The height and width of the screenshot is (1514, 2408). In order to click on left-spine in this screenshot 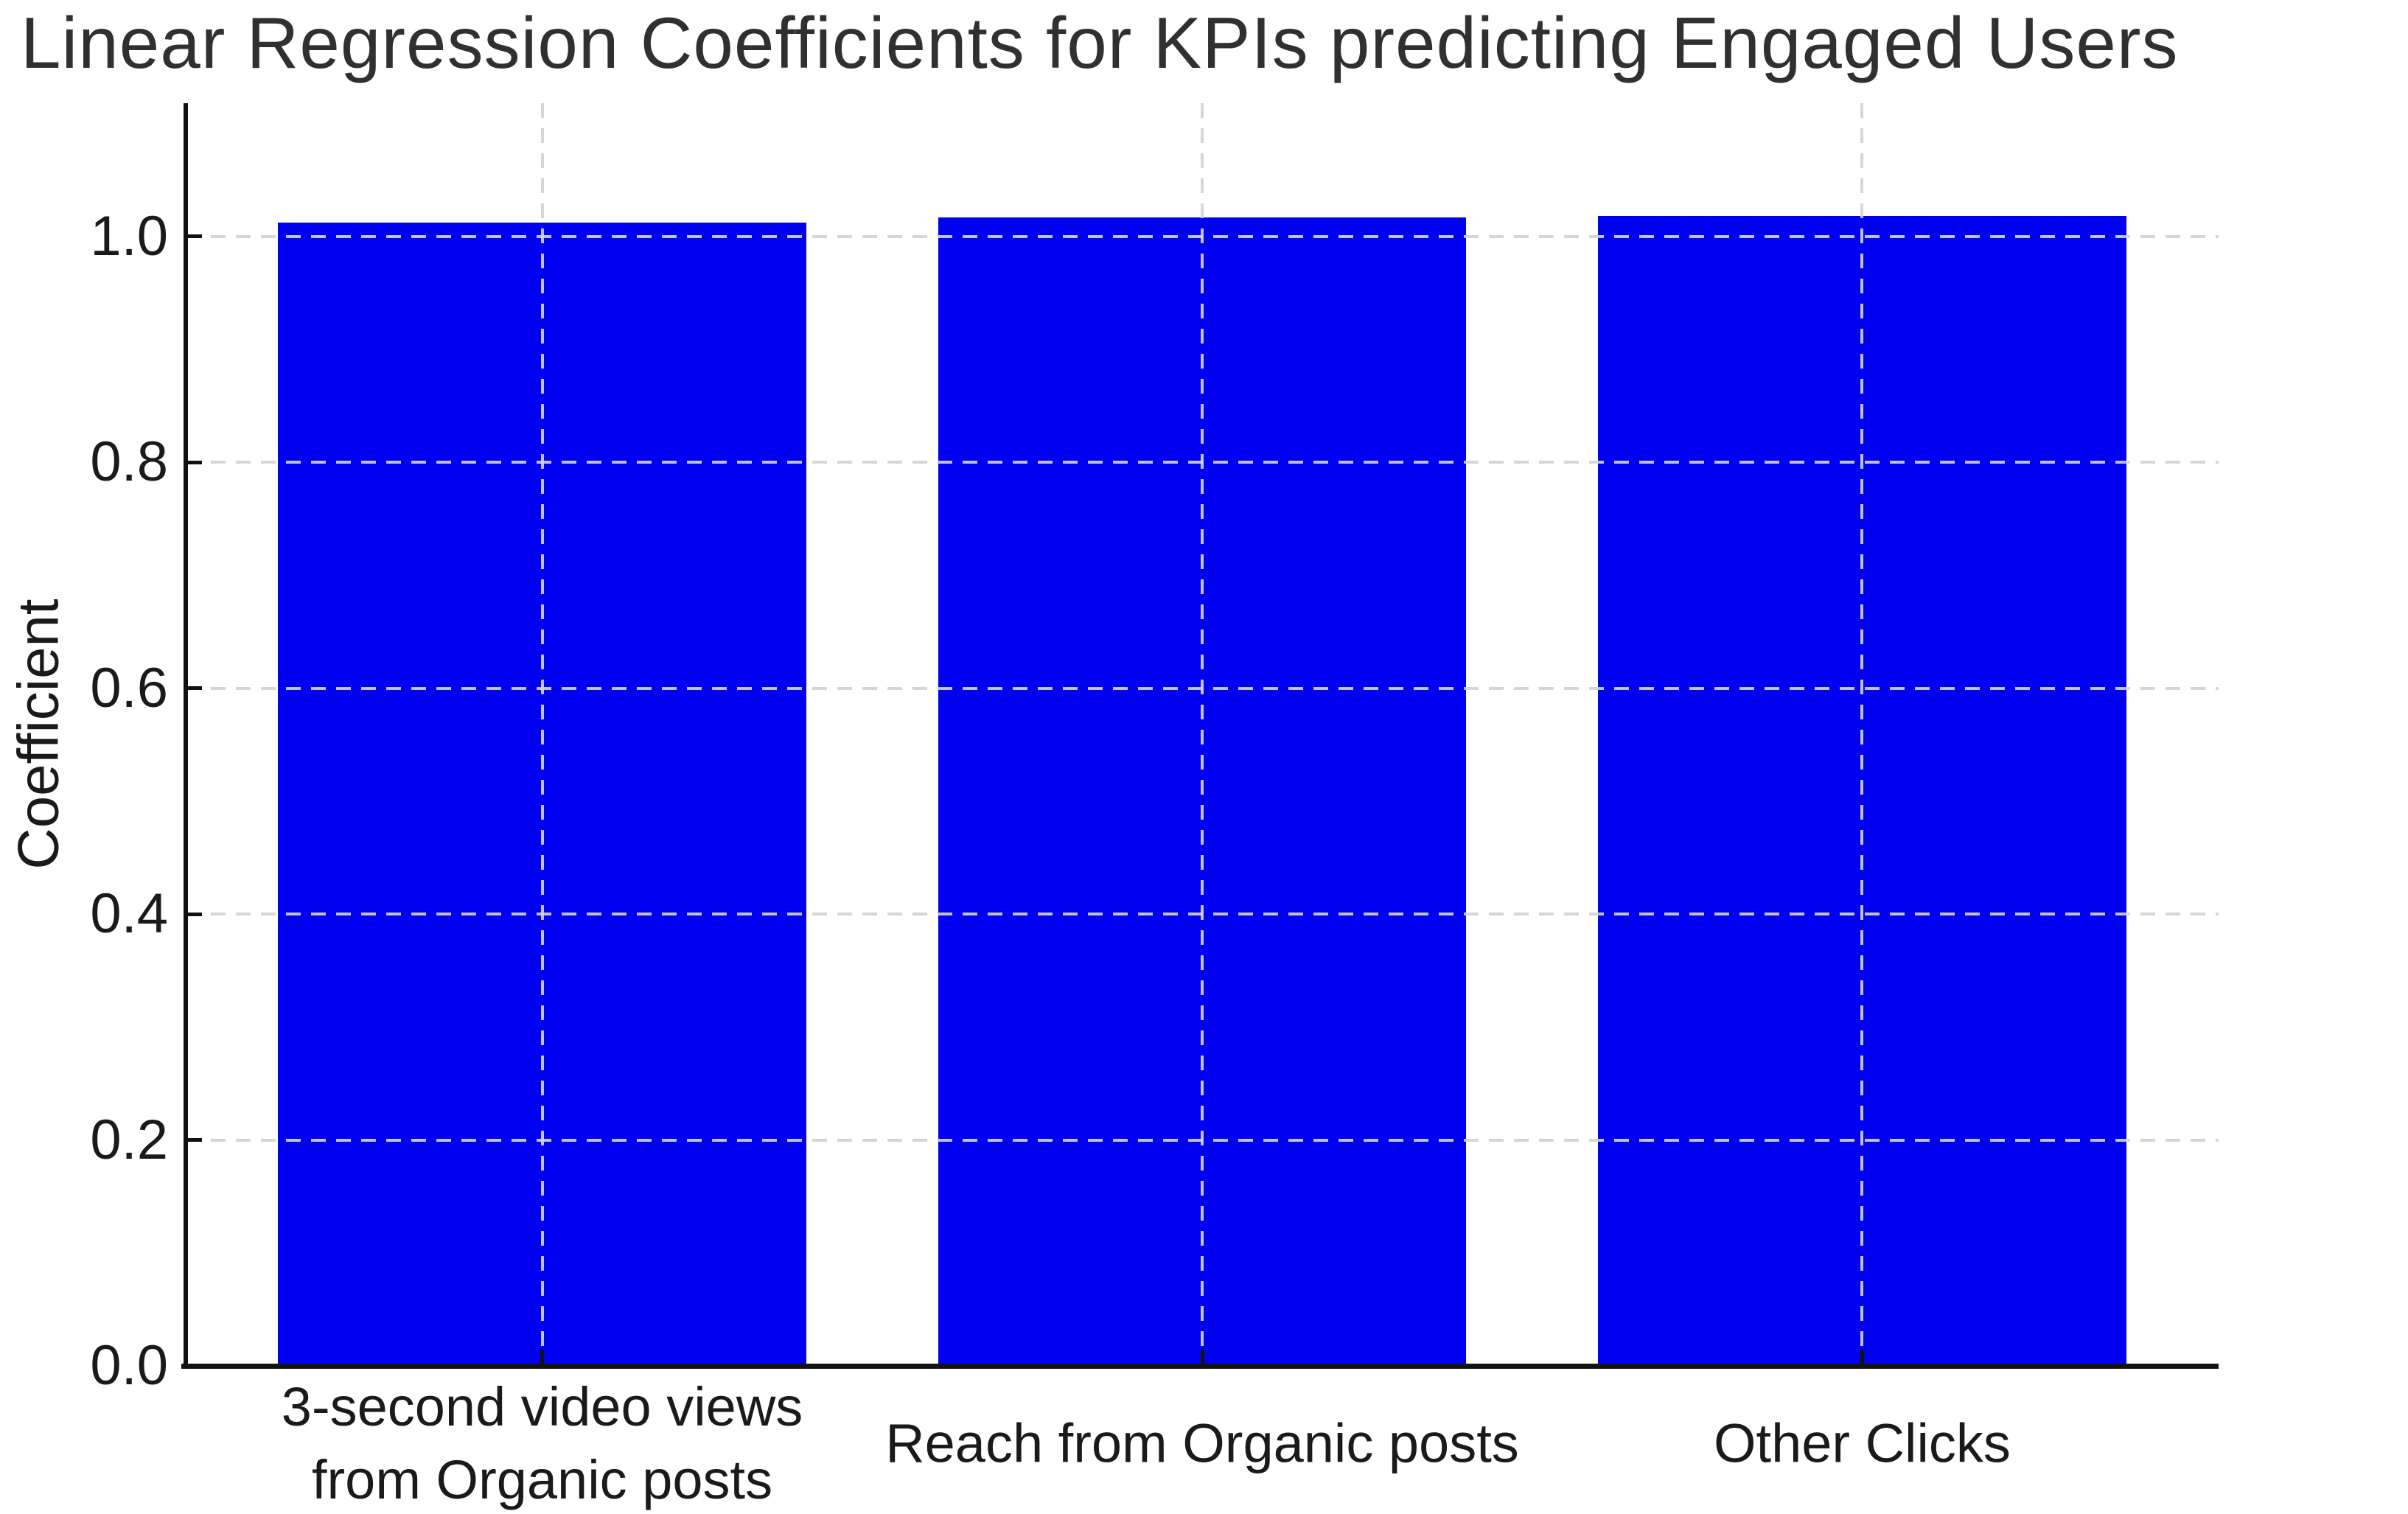, I will do `click(186, 736)`.